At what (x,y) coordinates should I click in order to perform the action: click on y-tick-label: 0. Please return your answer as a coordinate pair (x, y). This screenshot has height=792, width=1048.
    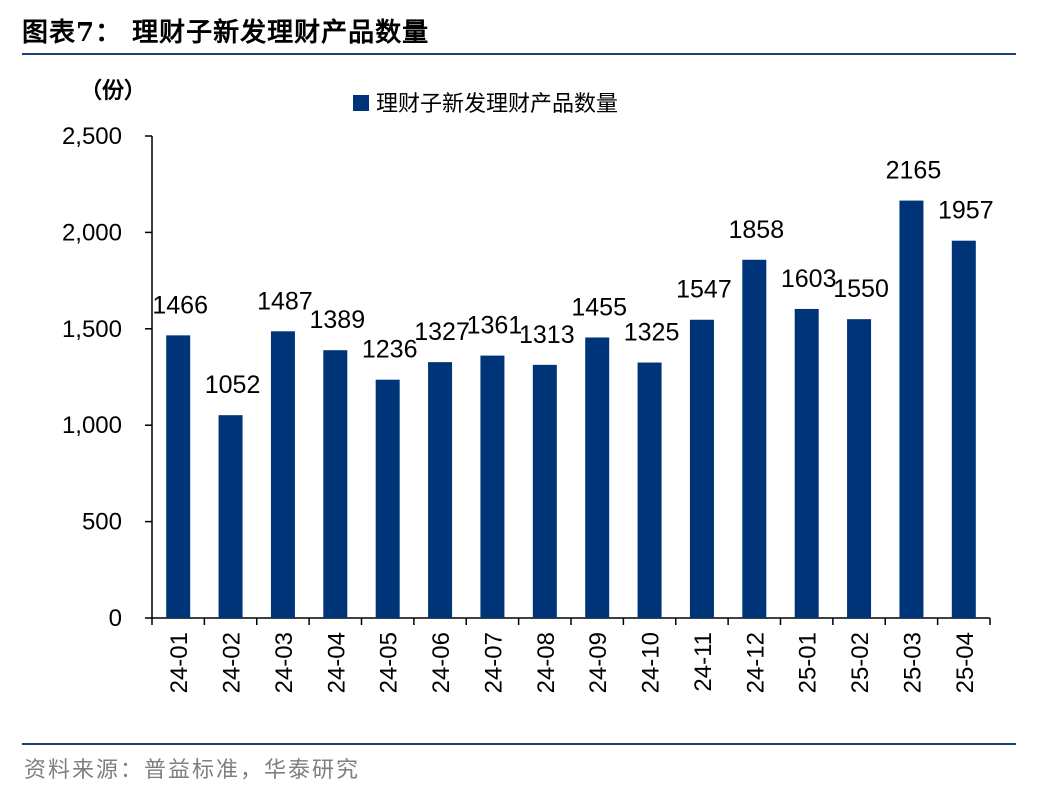
    Looking at the image, I should click on (115, 618).